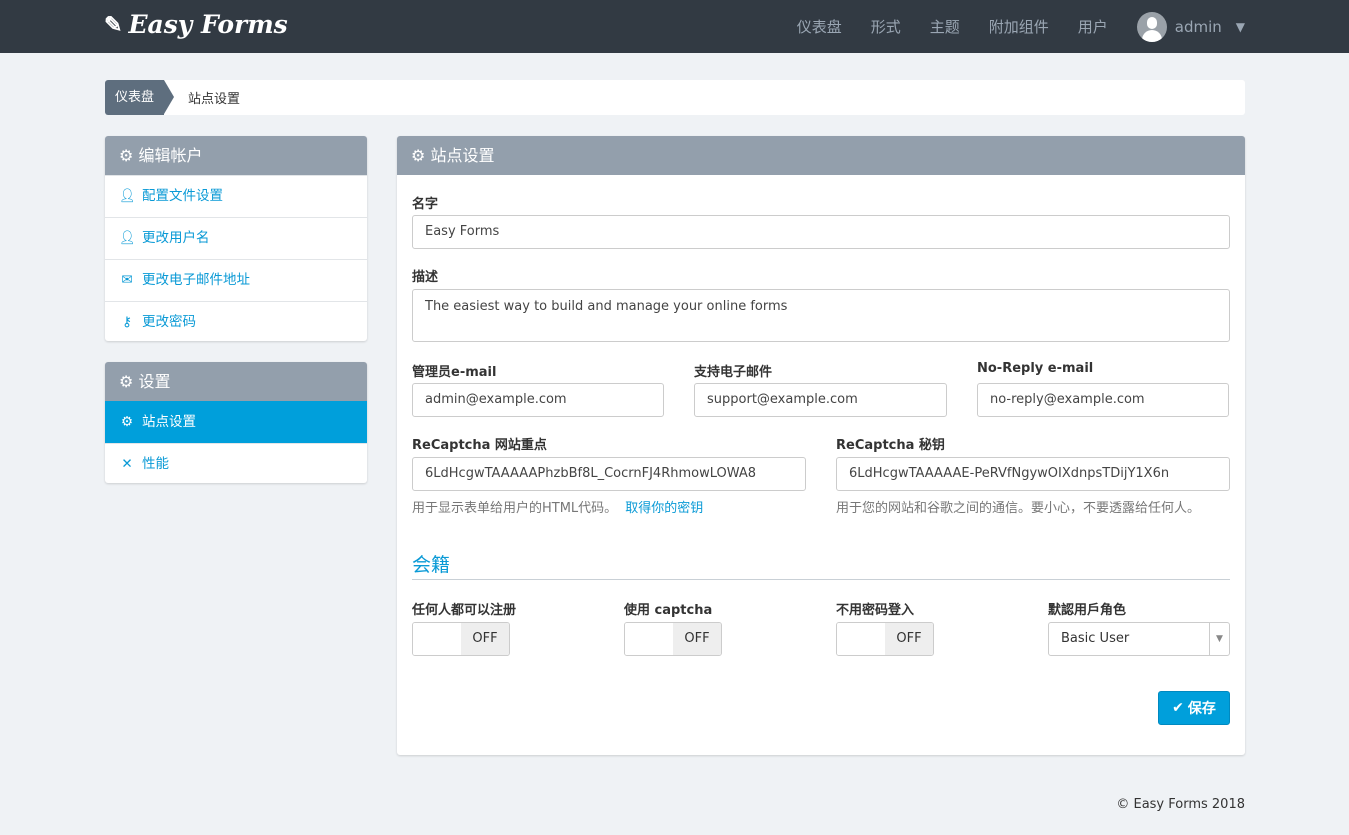 This screenshot has width=1349, height=835. What do you see at coordinates (1190, 26) in the screenshot?
I see `user-menu: admin ▼` at bounding box center [1190, 26].